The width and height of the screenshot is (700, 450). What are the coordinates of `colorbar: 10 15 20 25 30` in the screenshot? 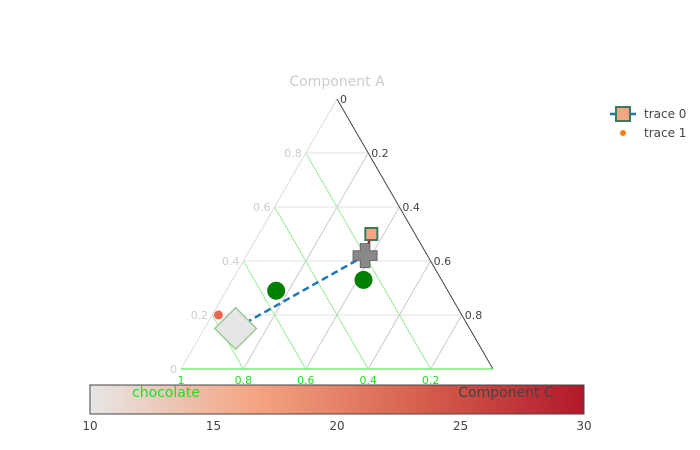 It's located at (337, 408).